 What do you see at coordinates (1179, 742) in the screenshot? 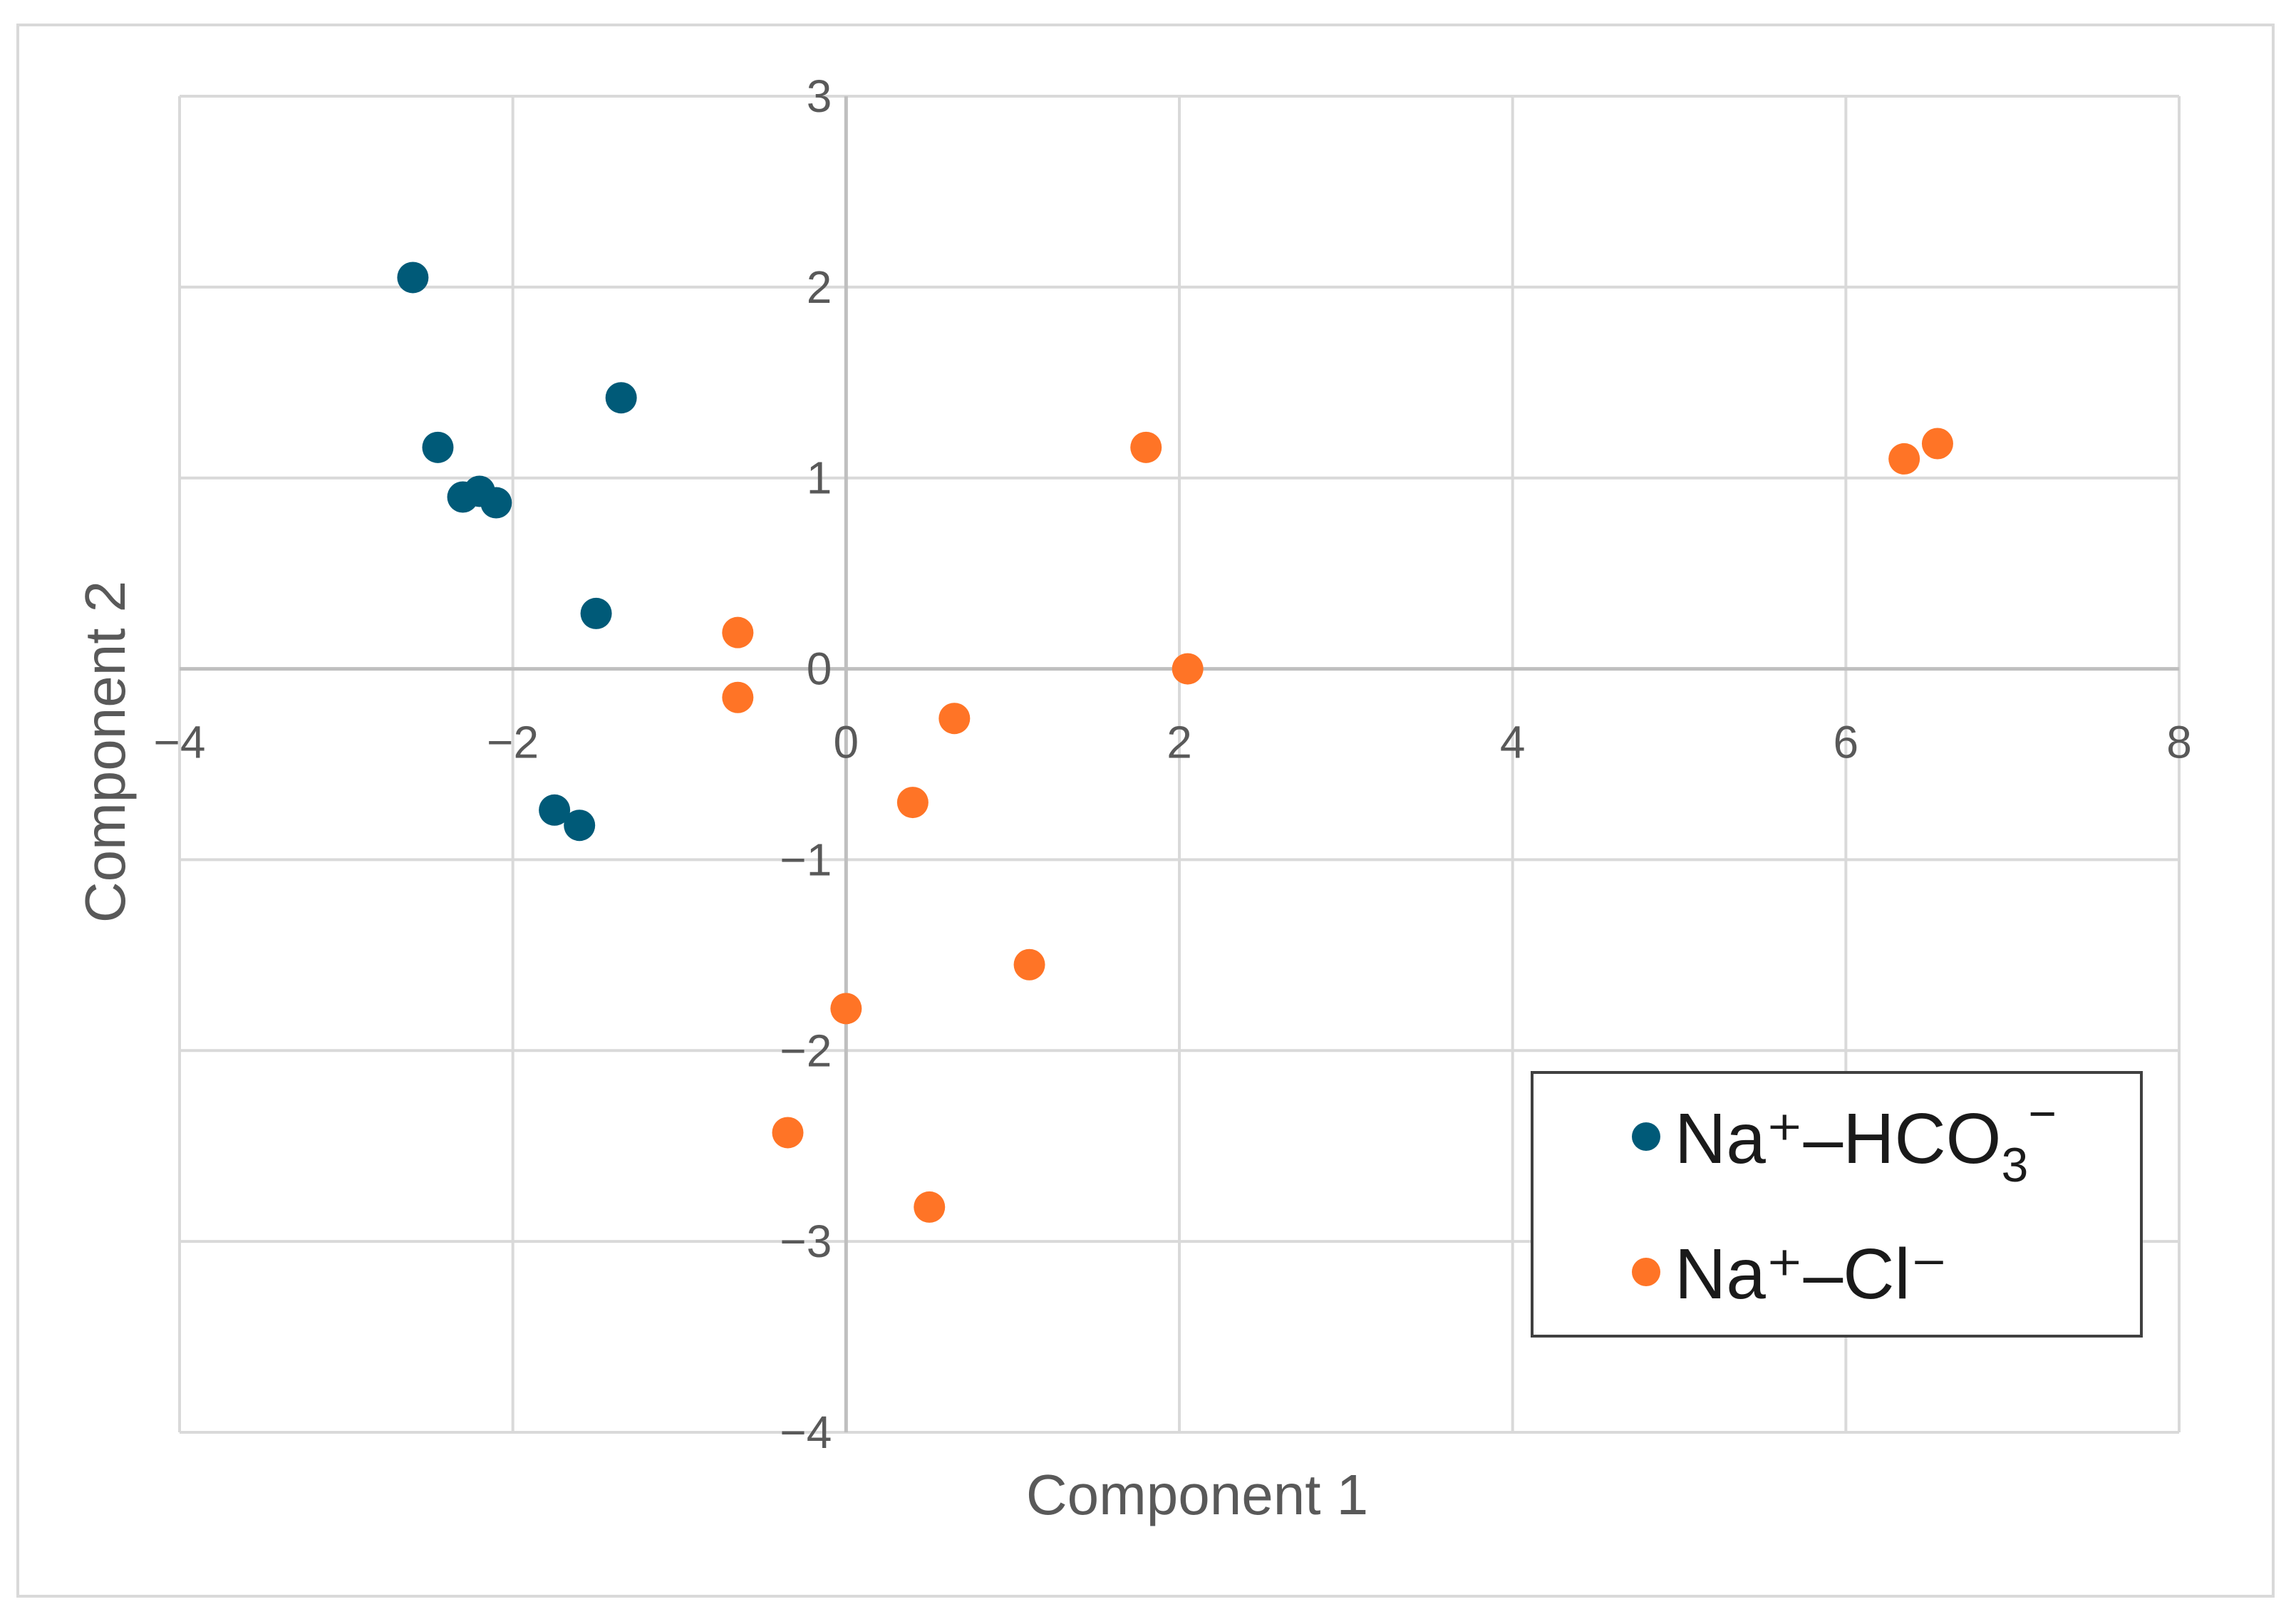
I see `x-tick-label: 2` at bounding box center [1179, 742].